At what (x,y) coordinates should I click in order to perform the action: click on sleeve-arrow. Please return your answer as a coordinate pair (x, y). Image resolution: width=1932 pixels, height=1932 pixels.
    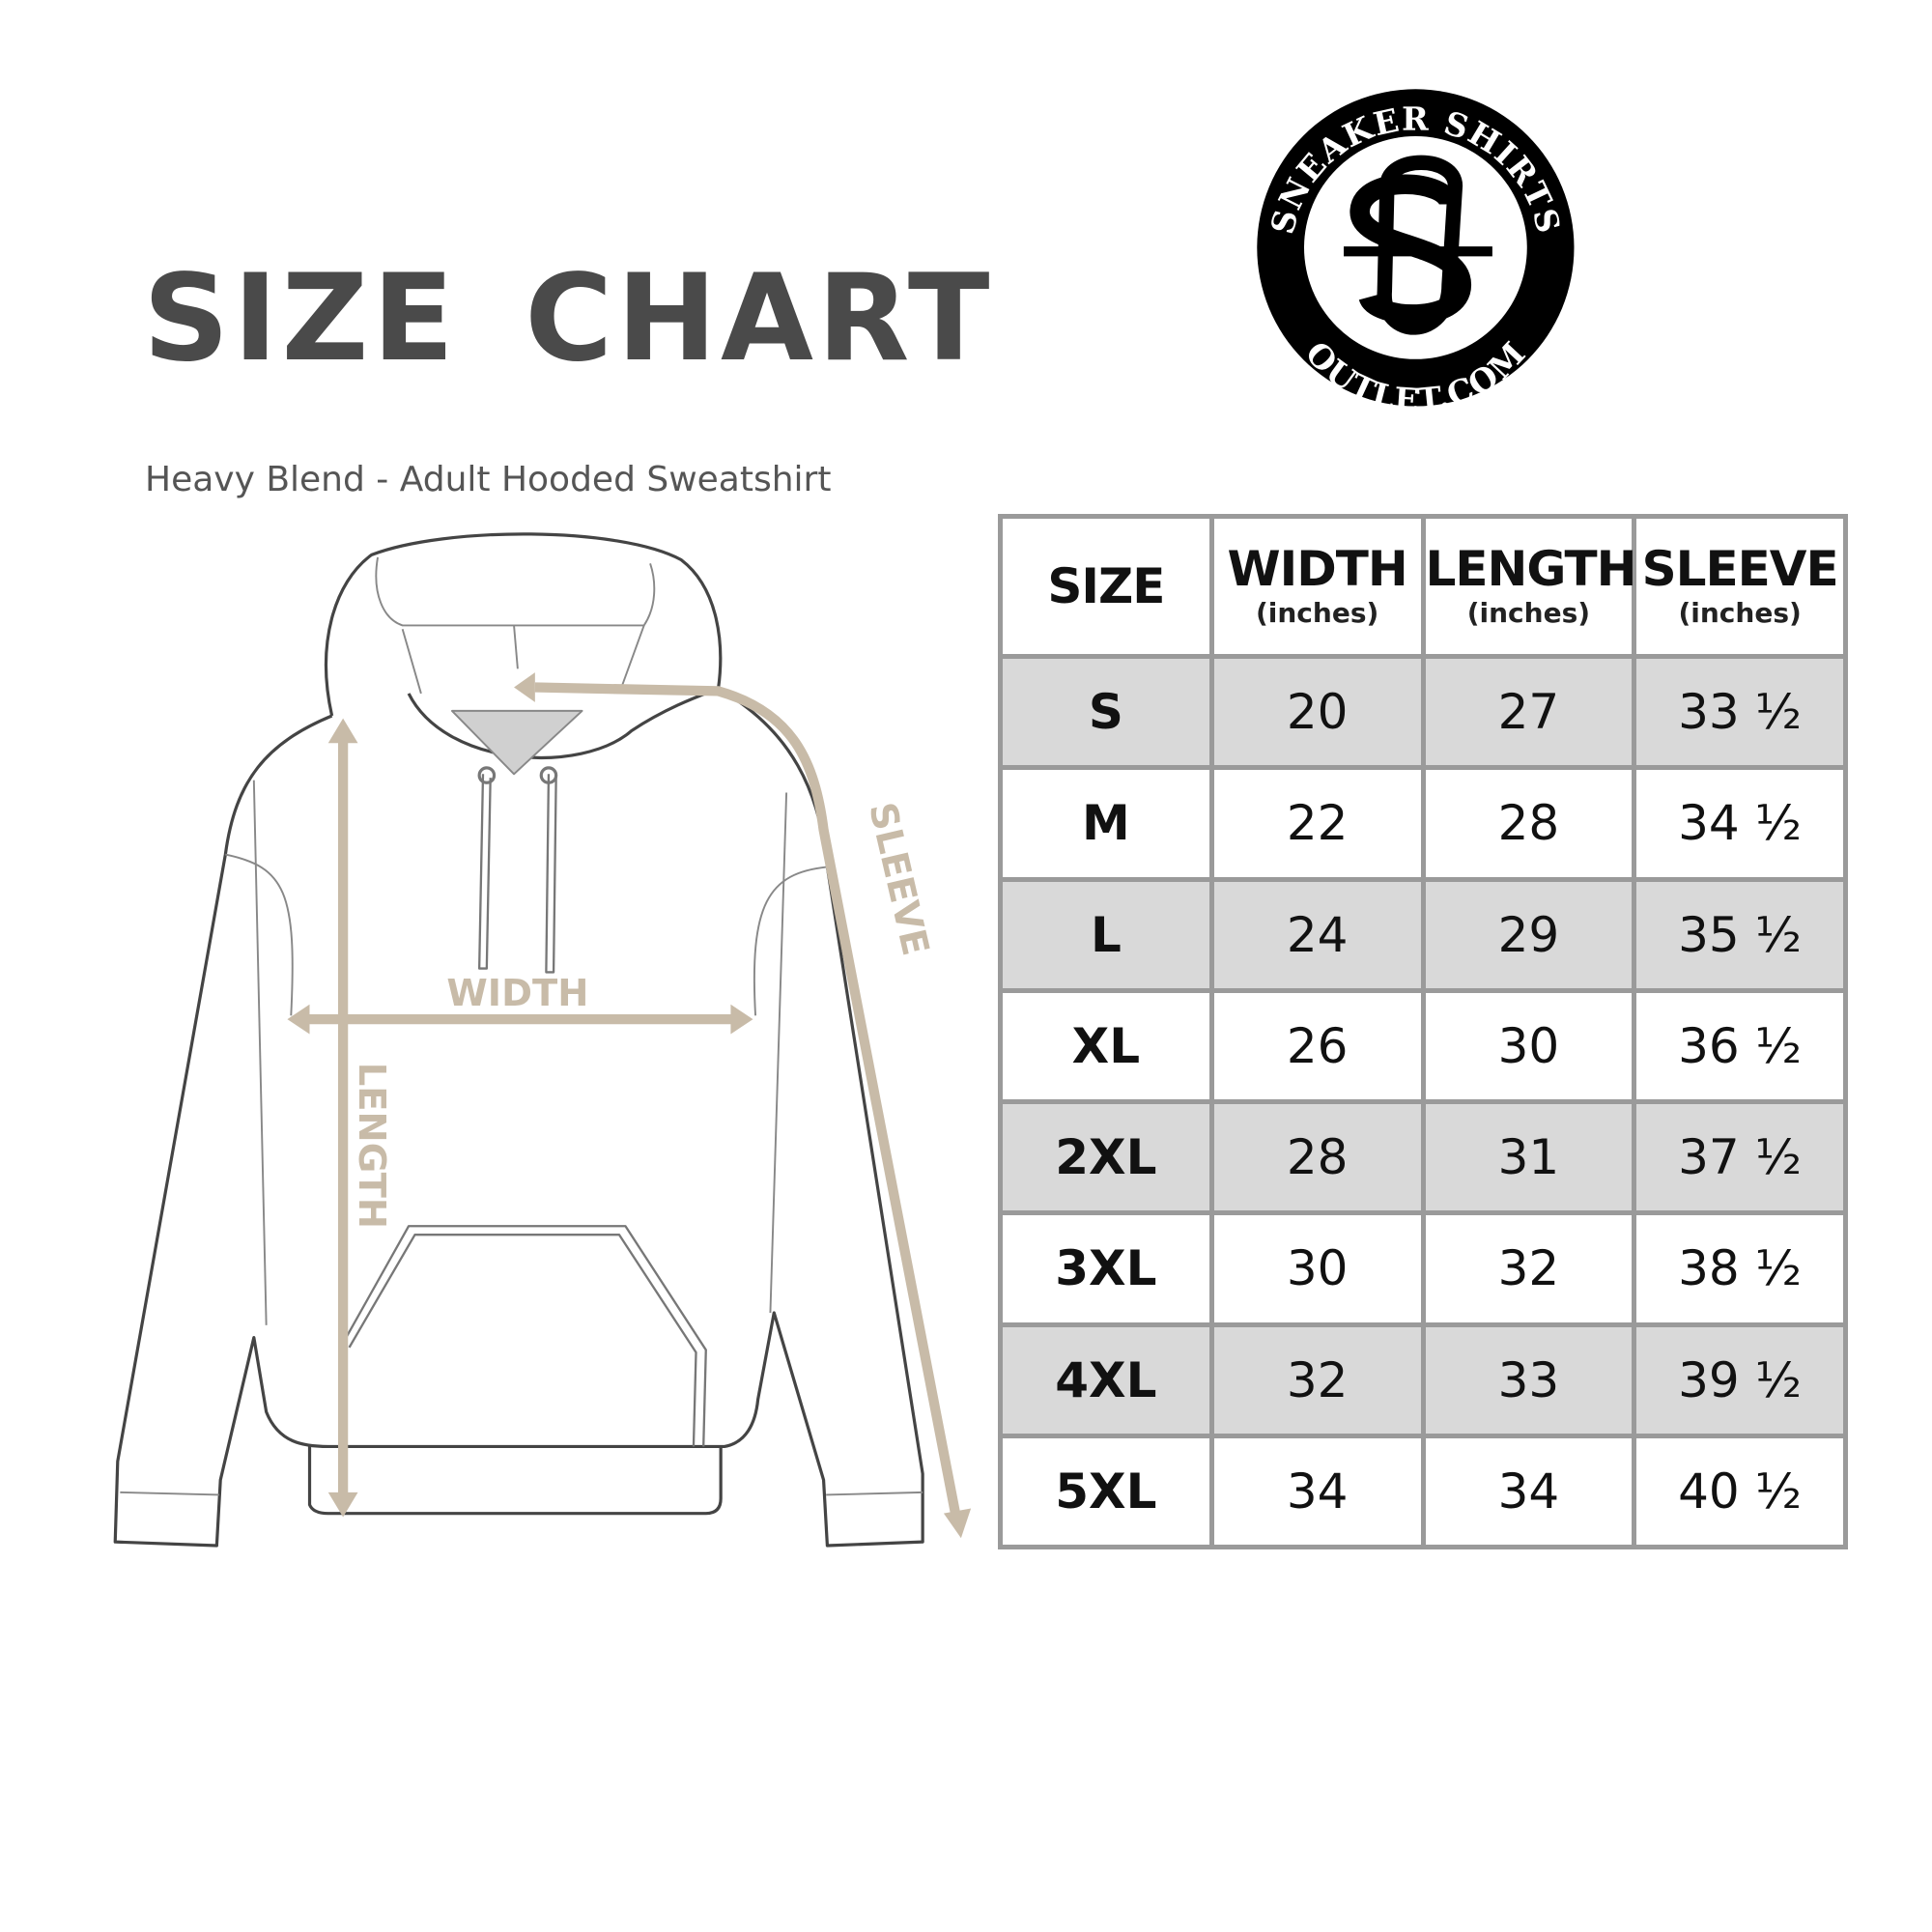
    Looking at the image, I should click on (747, 1100).